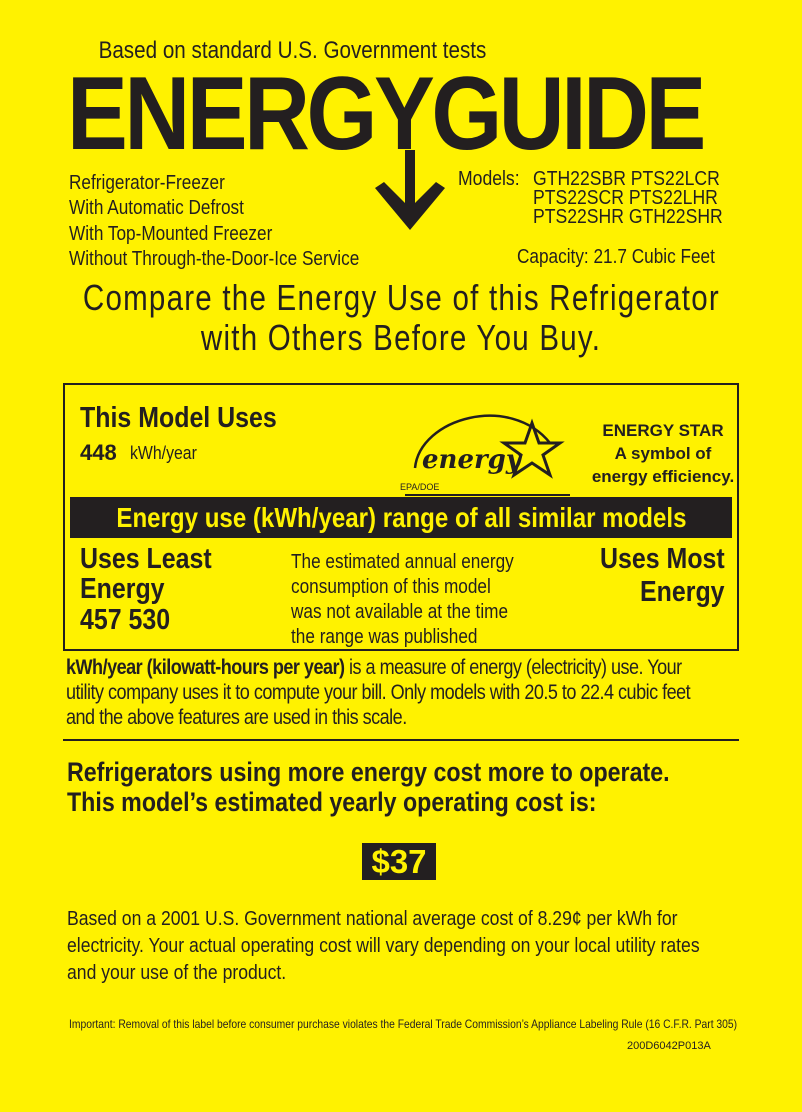 The image size is (802, 1112). What do you see at coordinates (98, 452) in the screenshot?
I see `kwh-value: 448` at bounding box center [98, 452].